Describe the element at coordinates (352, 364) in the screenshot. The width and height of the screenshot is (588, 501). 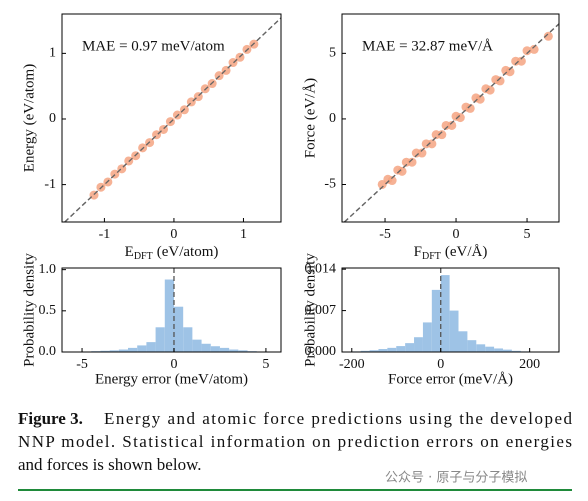
I see `x-tick-label: -200` at that location.